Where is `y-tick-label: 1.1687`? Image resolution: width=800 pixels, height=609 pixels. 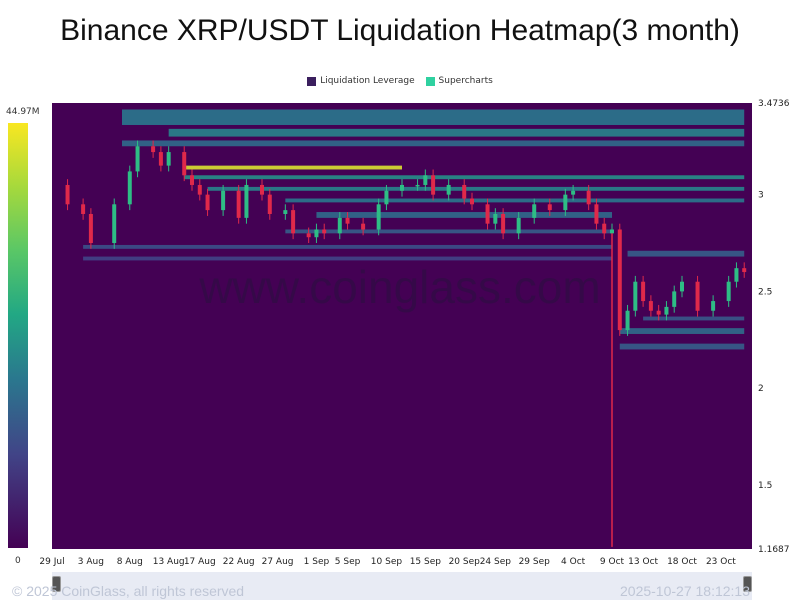
y-tick-label: 1.1687 is located at coordinates (774, 550).